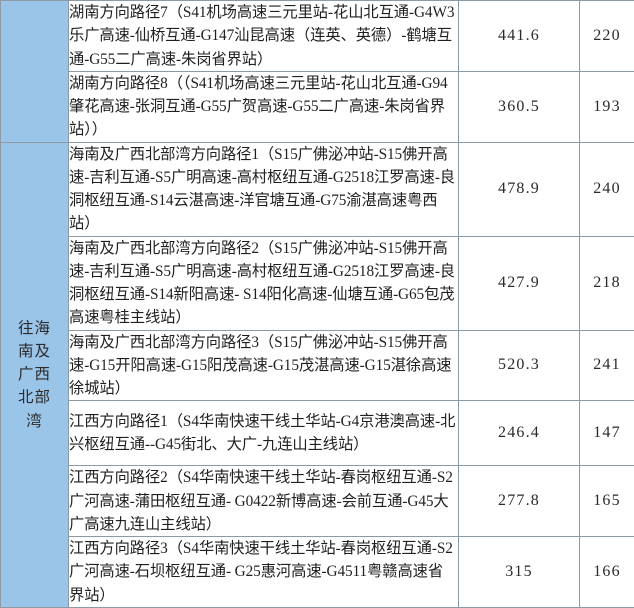 Image resolution: width=634 pixels, height=608 pixels. Describe the element at coordinates (607, 106) in the screenshot. I see `route-time: 193` at that location.